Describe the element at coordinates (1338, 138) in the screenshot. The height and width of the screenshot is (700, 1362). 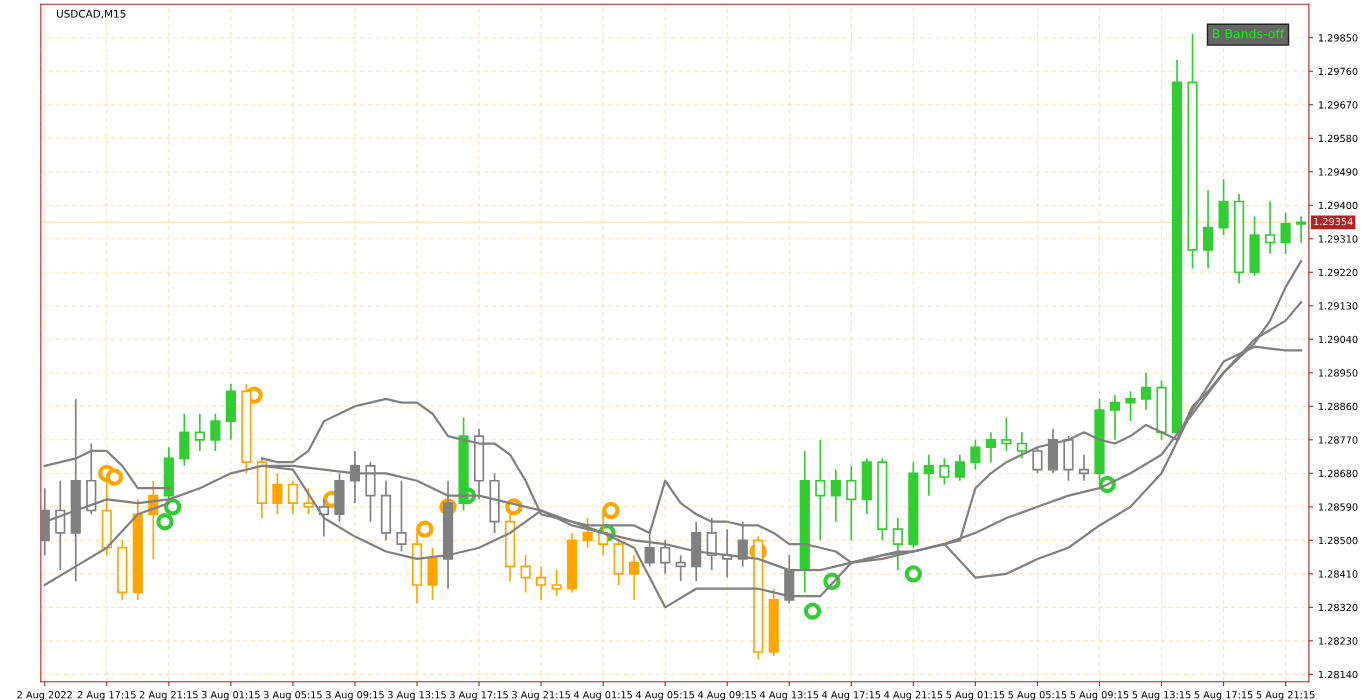
I see `y-tick-label: 1.29580` at that location.